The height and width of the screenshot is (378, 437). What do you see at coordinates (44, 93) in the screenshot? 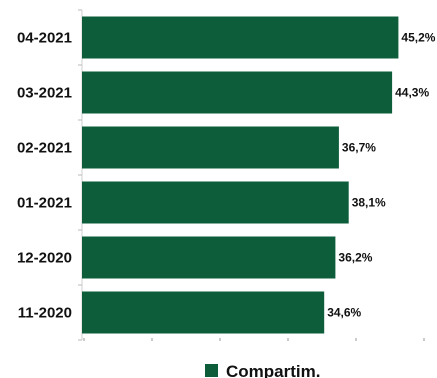
I see `category-label: 03-2021` at bounding box center [44, 93].